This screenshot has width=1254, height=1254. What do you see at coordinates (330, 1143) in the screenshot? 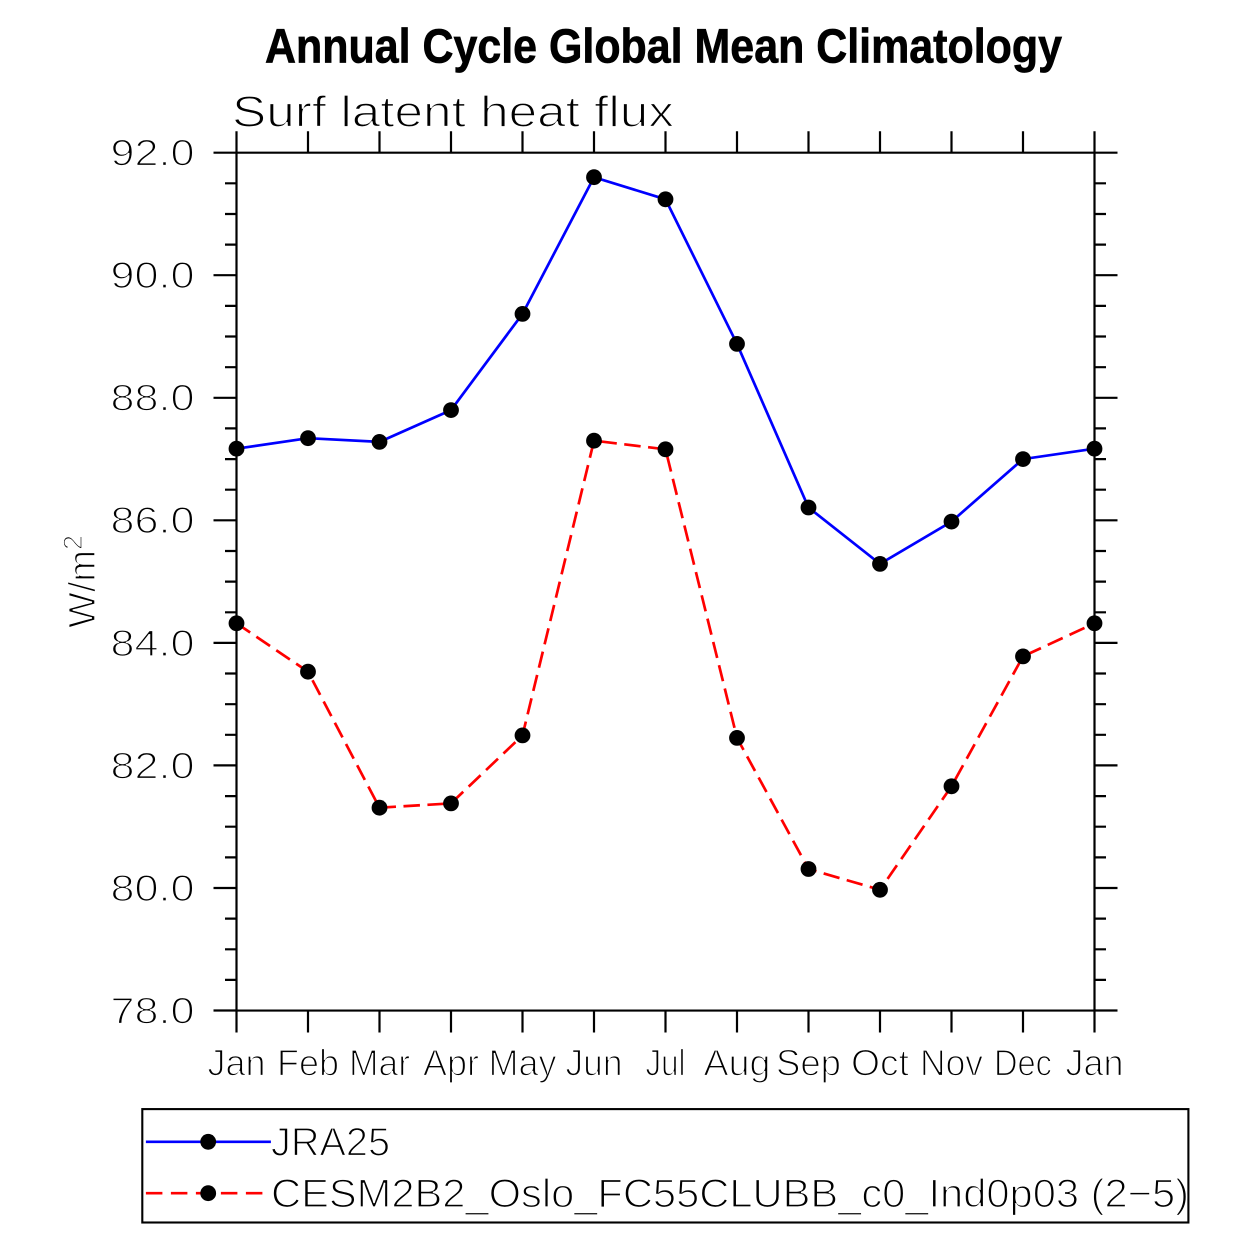
I see `svg-text: JRA25` at bounding box center [330, 1143].